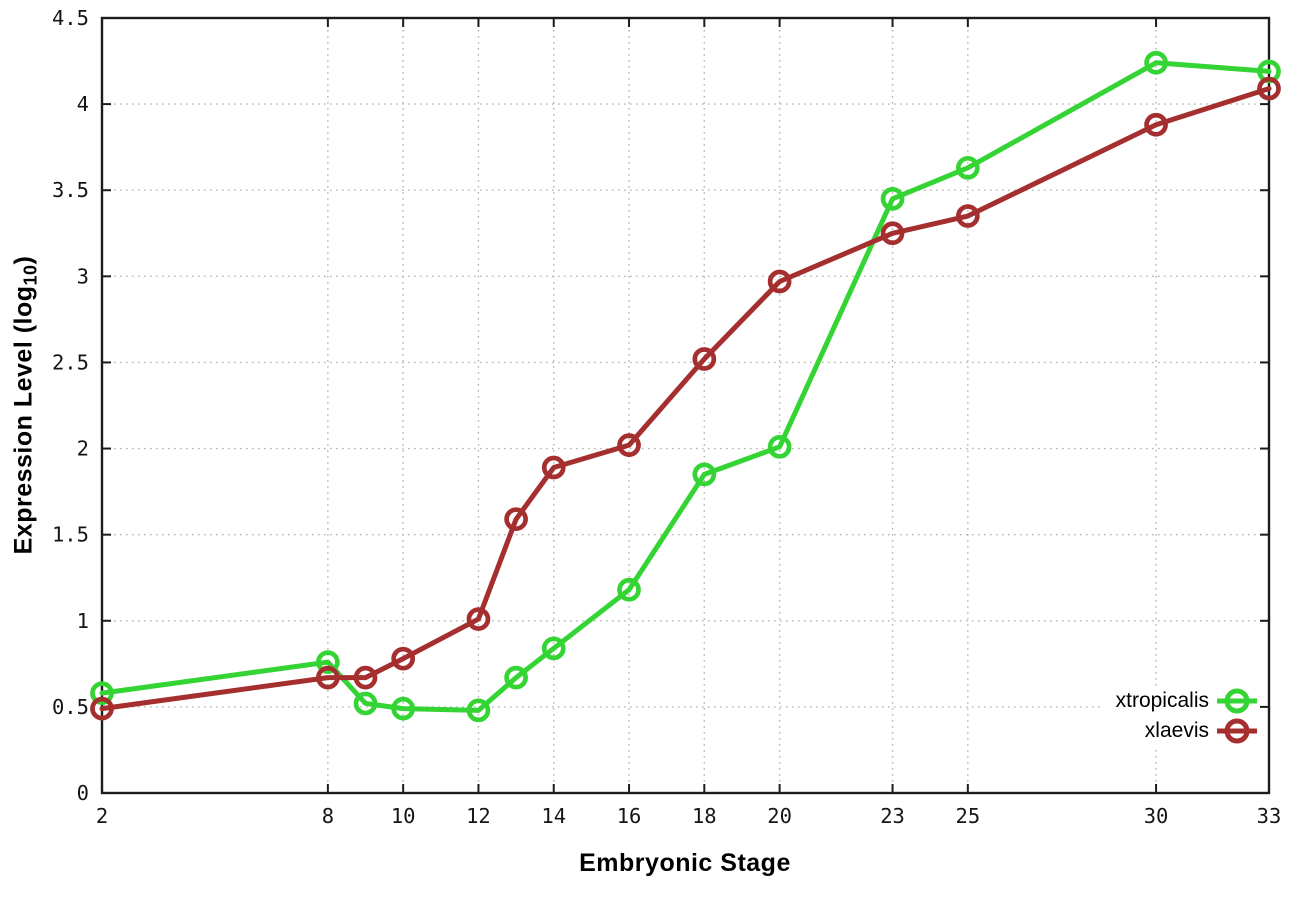 Image resolution: width=1296 pixels, height=907 pixels. What do you see at coordinates (1237, 701) in the screenshot?
I see `legend-marker-xtropicalis` at bounding box center [1237, 701].